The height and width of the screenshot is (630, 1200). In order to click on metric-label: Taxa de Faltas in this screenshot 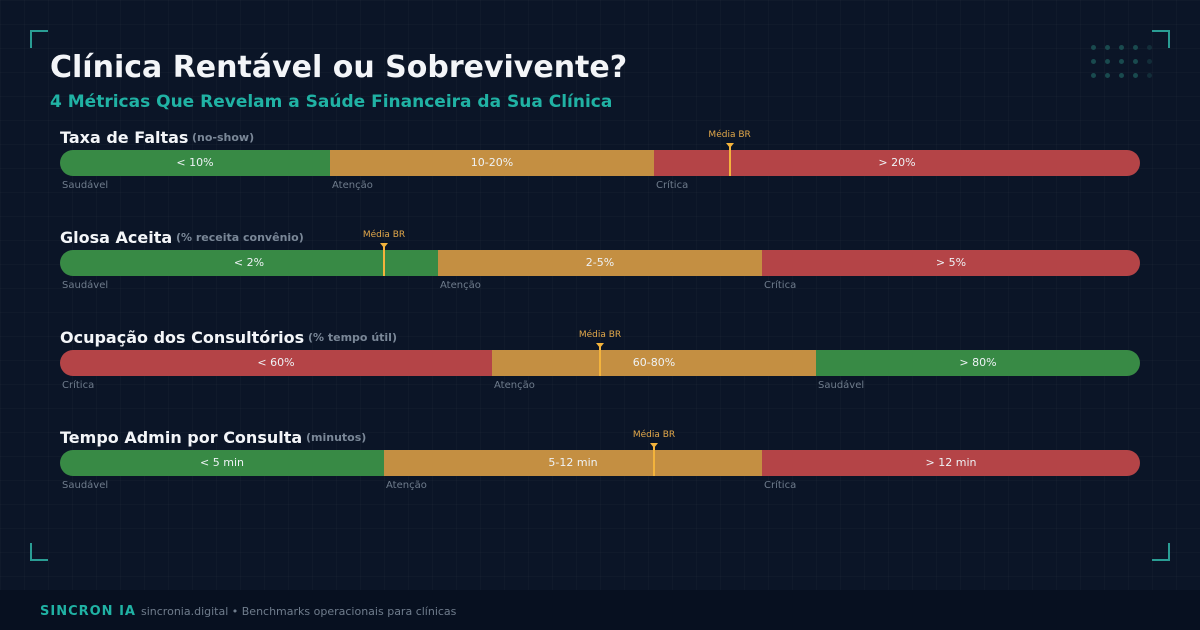, I will do `click(124, 137)`.